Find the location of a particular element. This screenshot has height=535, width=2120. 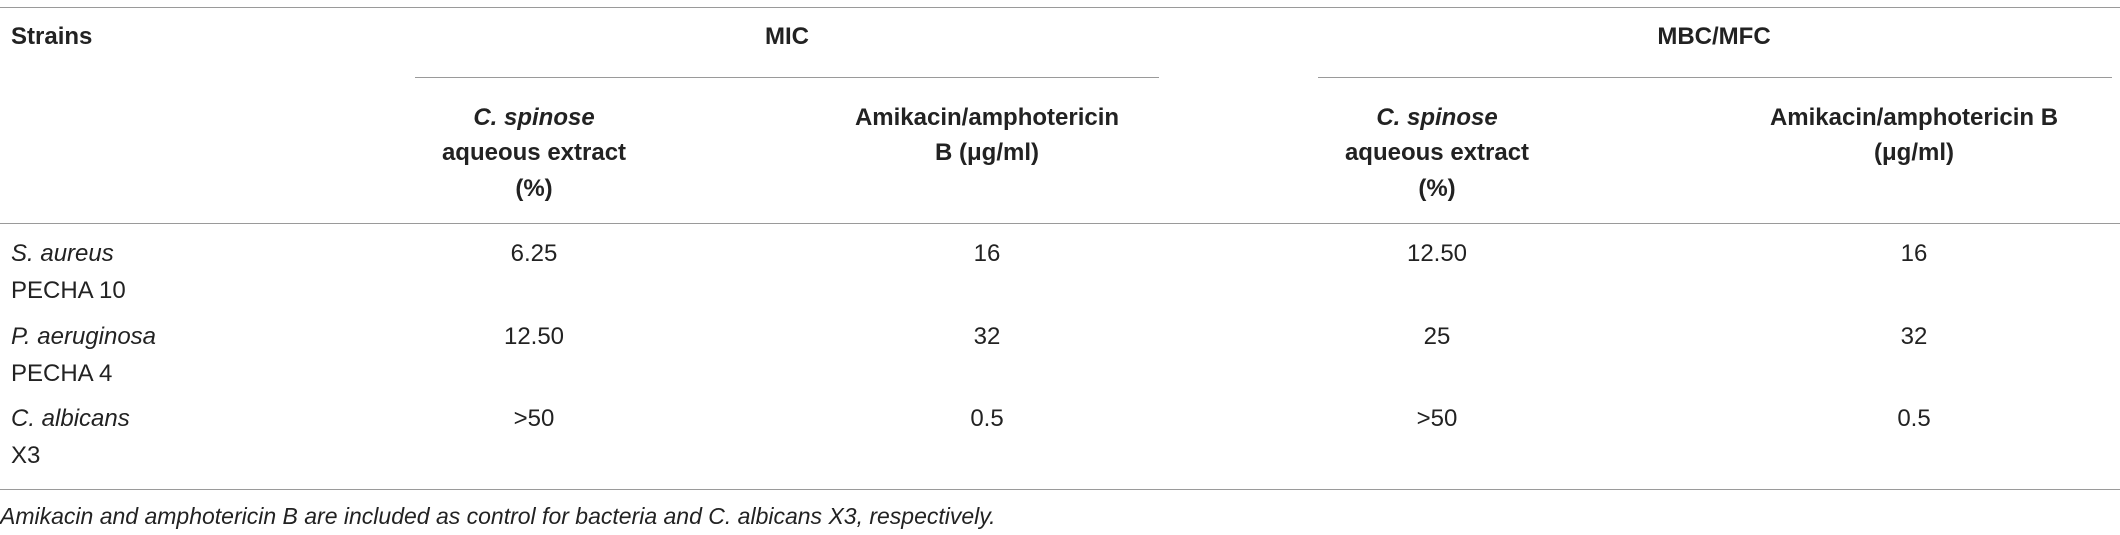

column-header: (μg/ml) is located at coordinates (1914, 152).